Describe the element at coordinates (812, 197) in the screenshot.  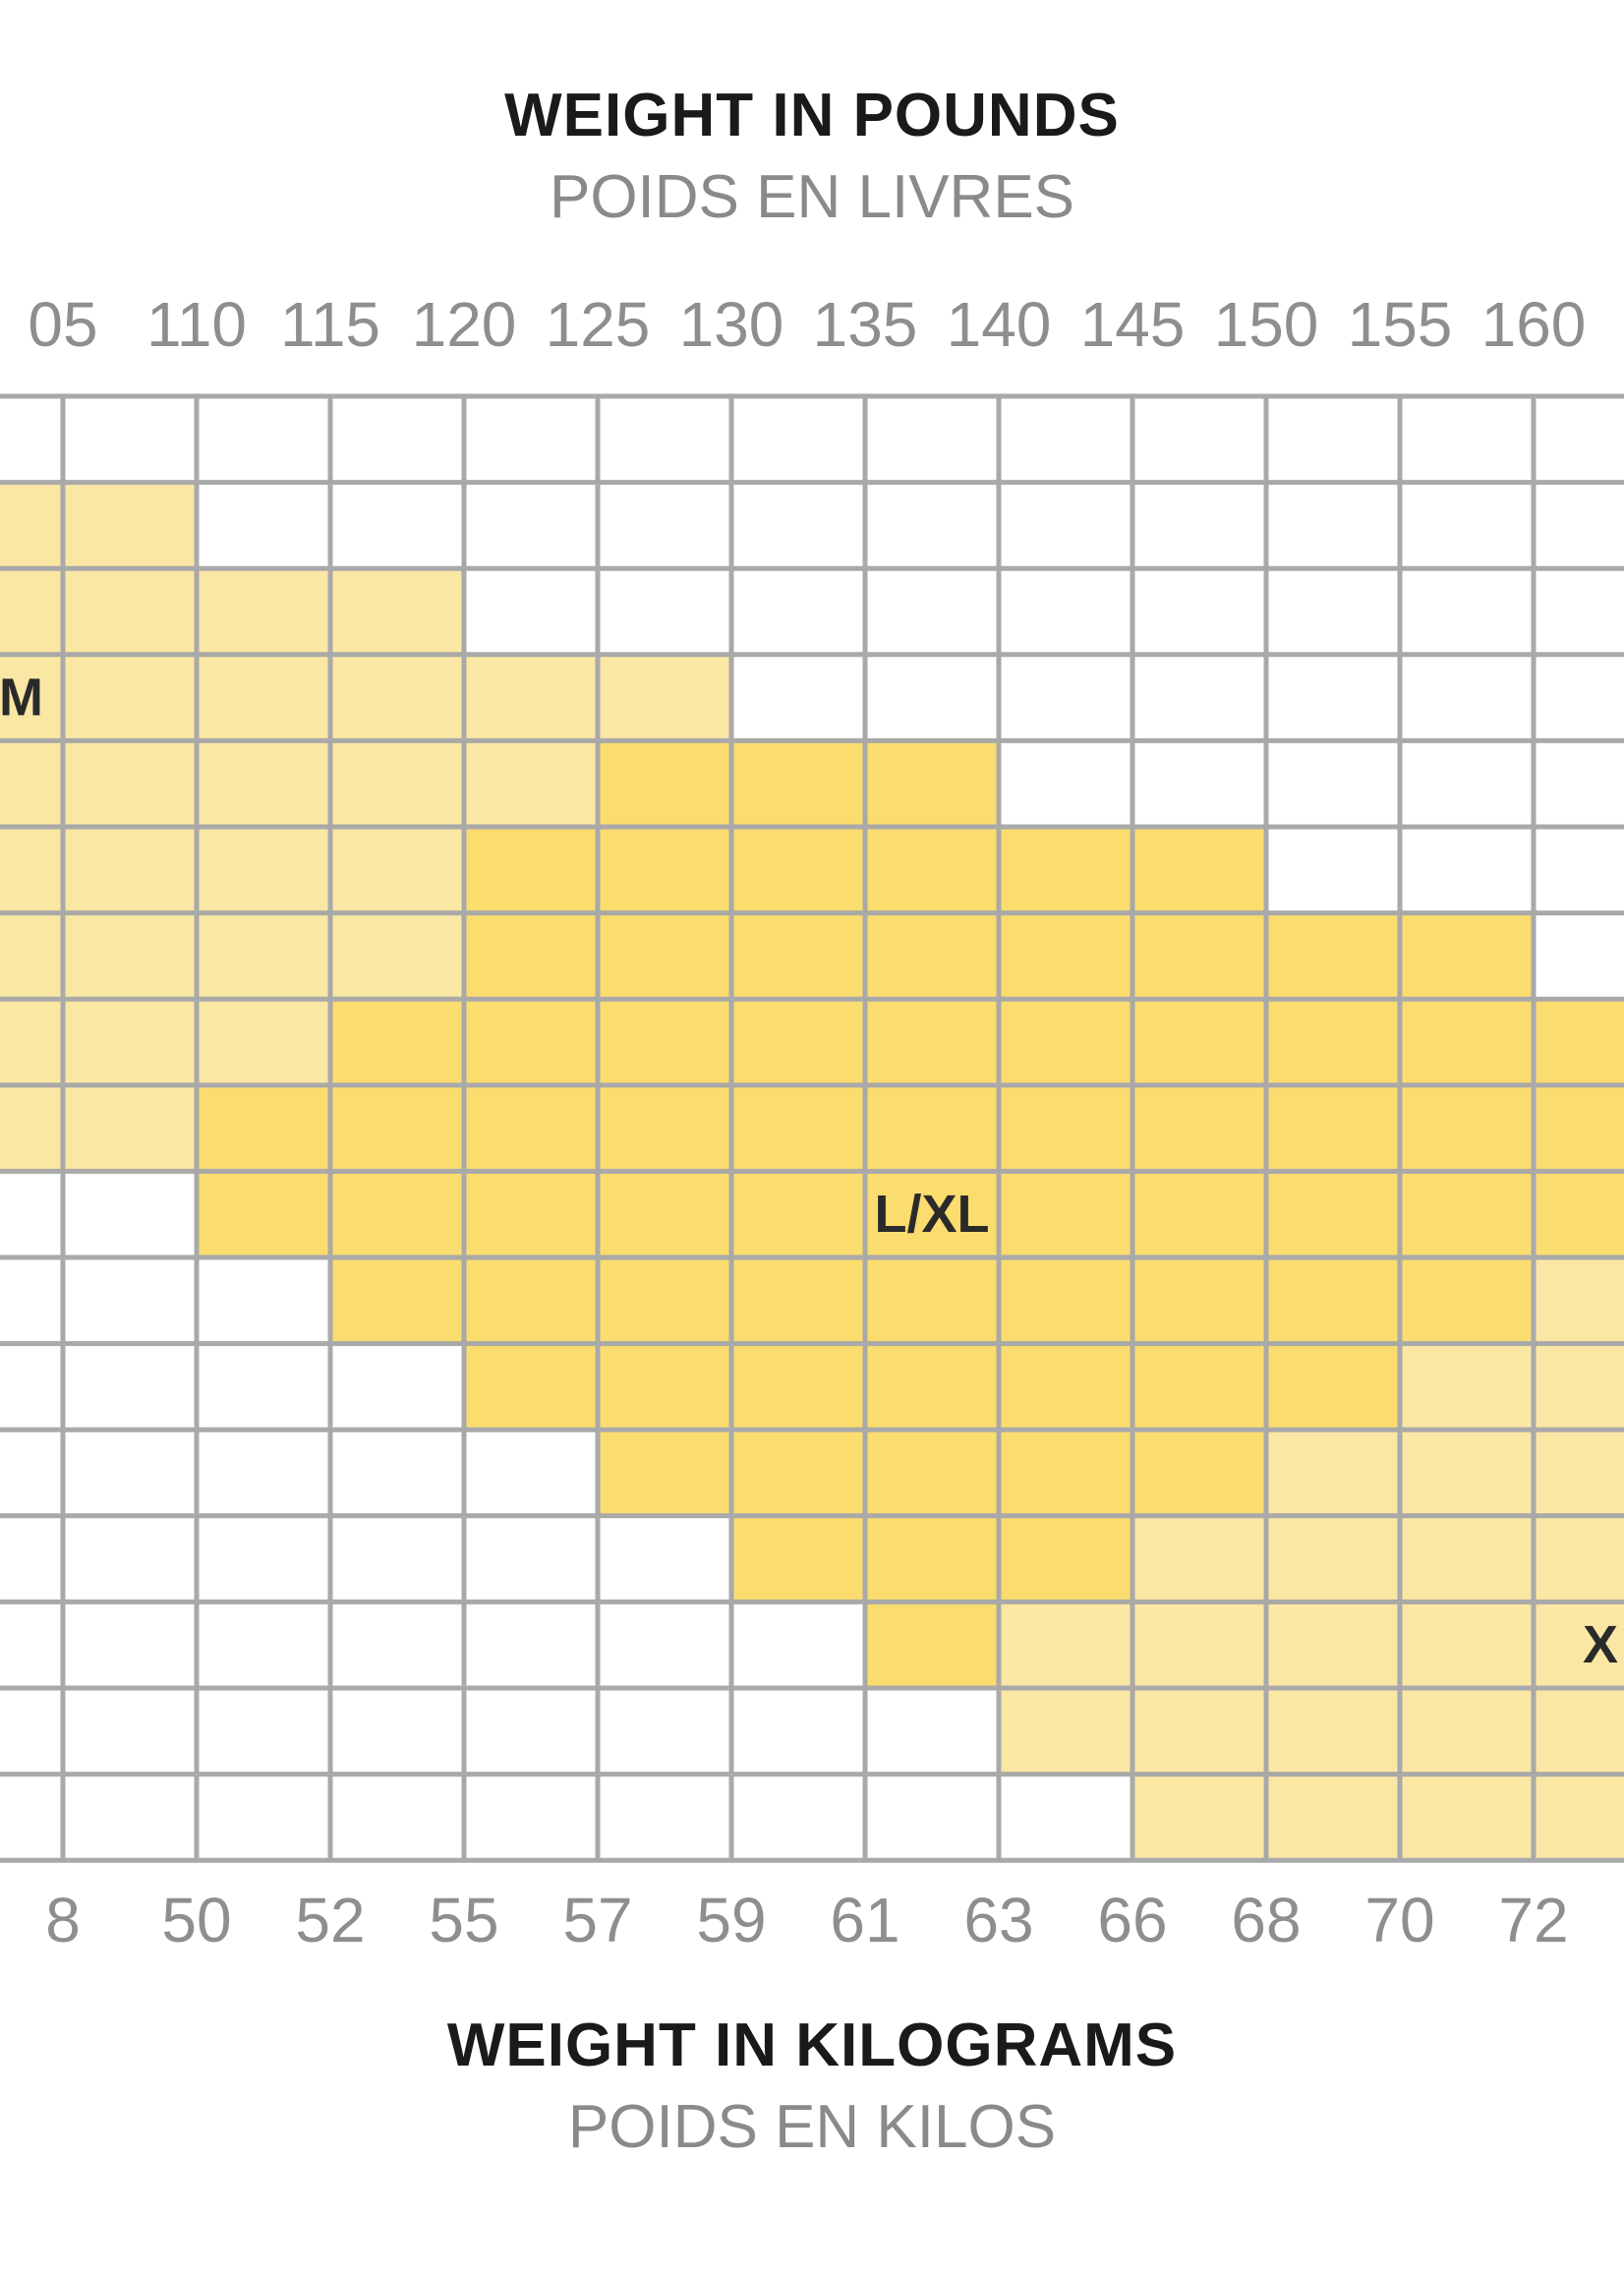
I see `top-axis-subtitle: POIDS EN LIVRES` at that location.